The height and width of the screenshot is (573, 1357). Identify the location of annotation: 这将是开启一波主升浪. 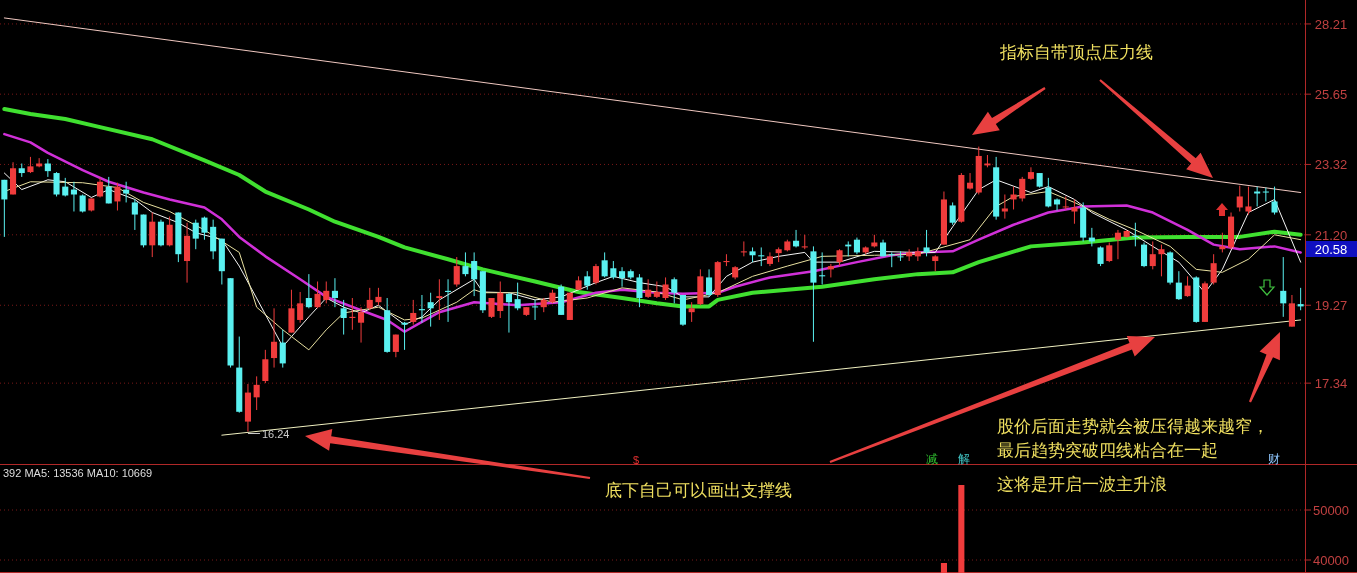
(1082, 484).